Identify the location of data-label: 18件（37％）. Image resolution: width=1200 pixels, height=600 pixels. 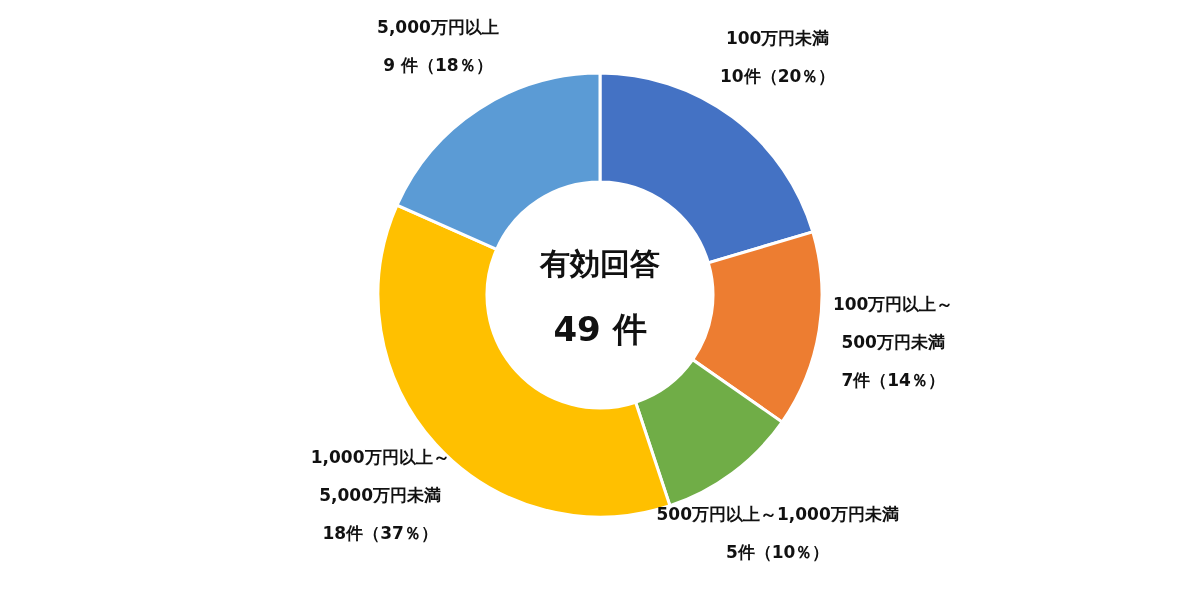
(380, 532).